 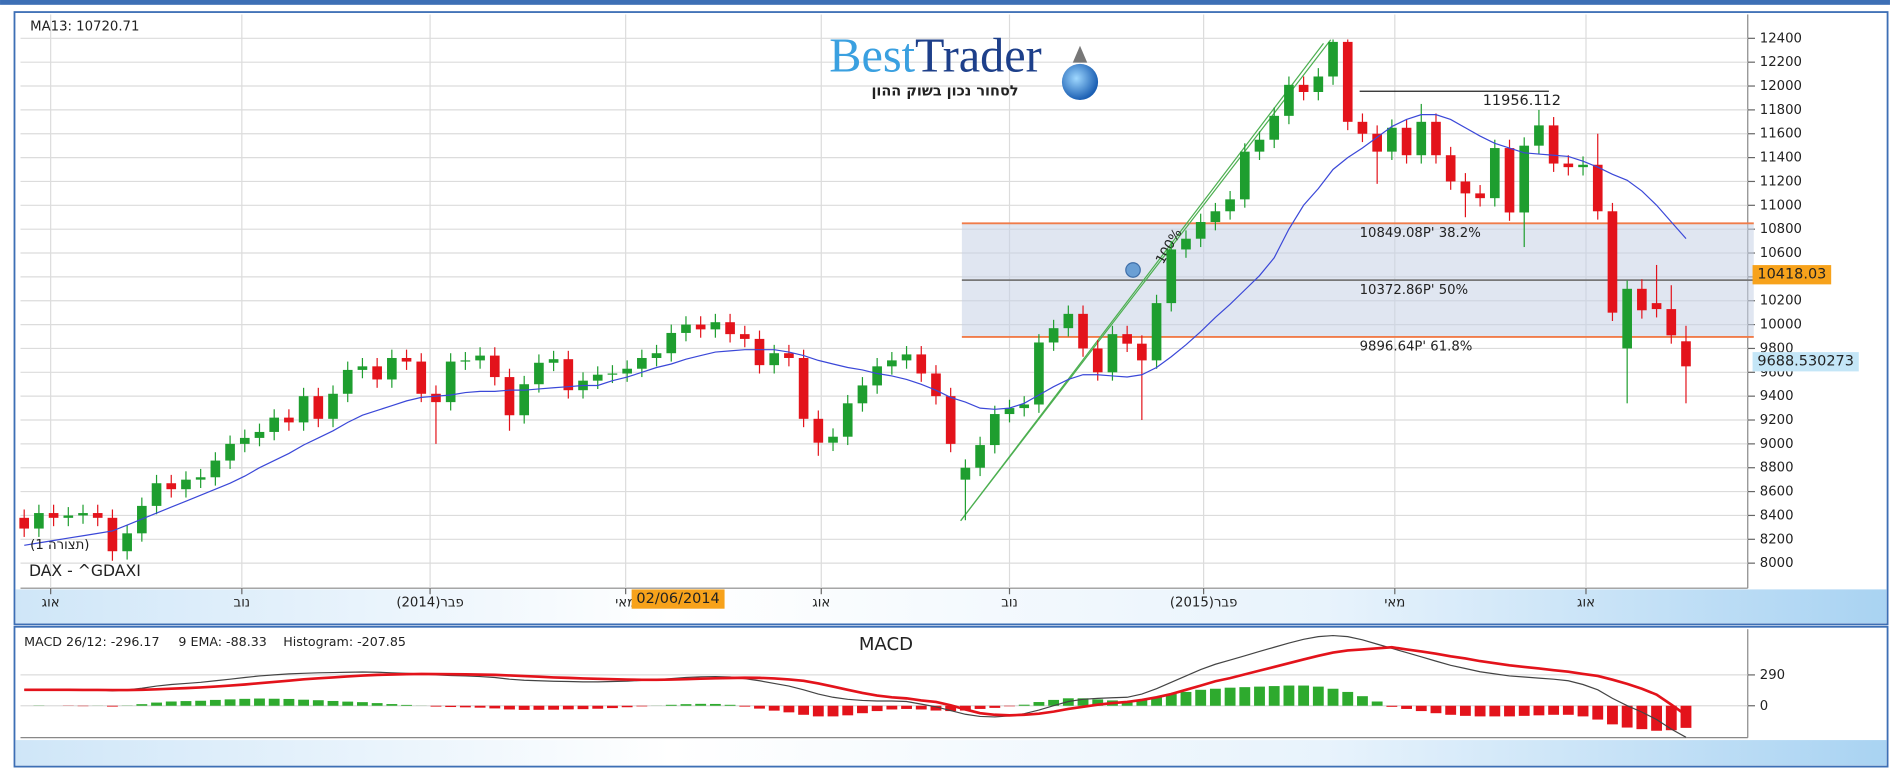 What do you see at coordinates (1777, 396) in the screenshot?
I see `y-tick-label: 9400` at bounding box center [1777, 396].